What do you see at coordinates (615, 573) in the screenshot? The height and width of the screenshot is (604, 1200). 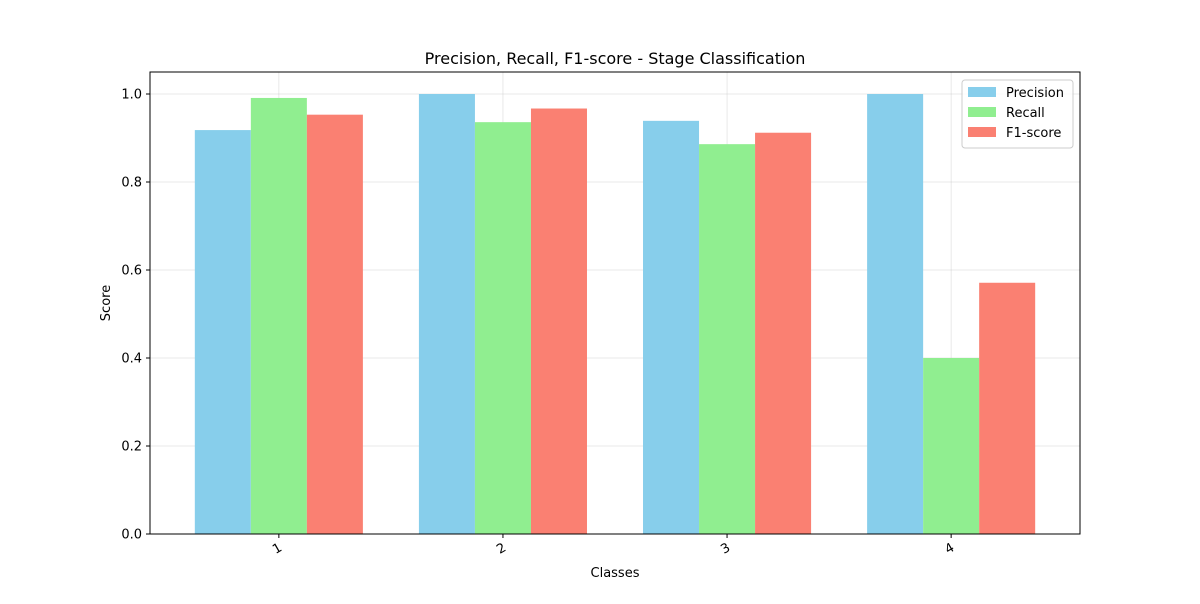 I see `x-axis-label: Classes` at bounding box center [615, 573].